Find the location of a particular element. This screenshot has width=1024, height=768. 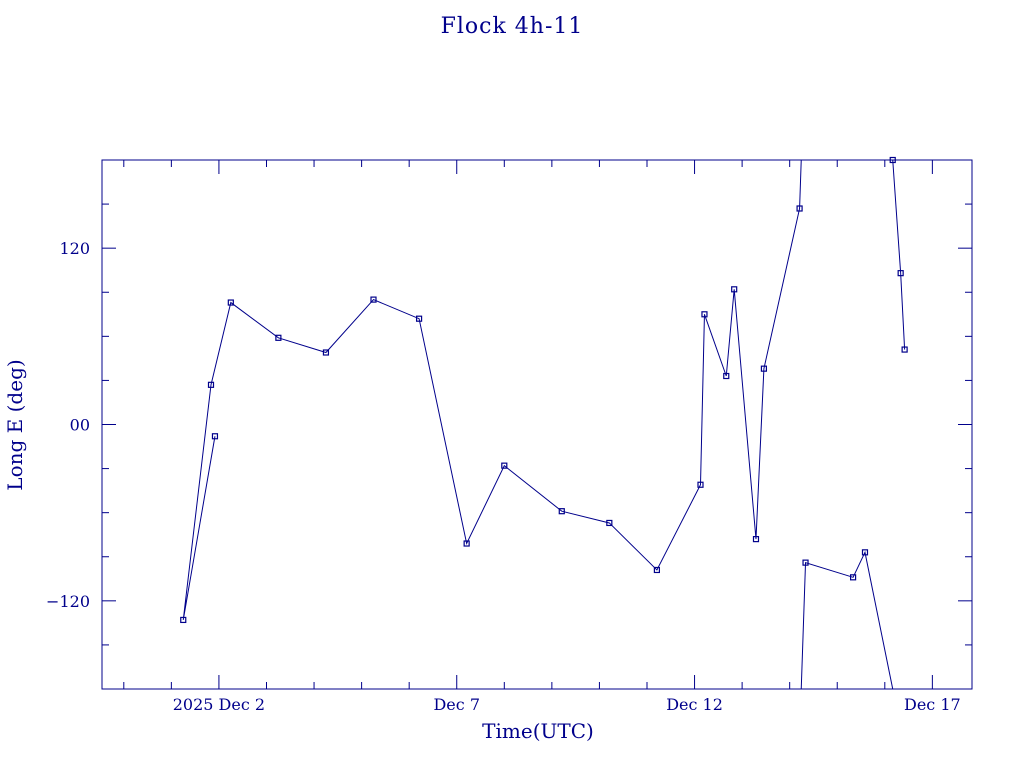

x-axis-label: Time(UTC) is located at coordinates (538, 731).